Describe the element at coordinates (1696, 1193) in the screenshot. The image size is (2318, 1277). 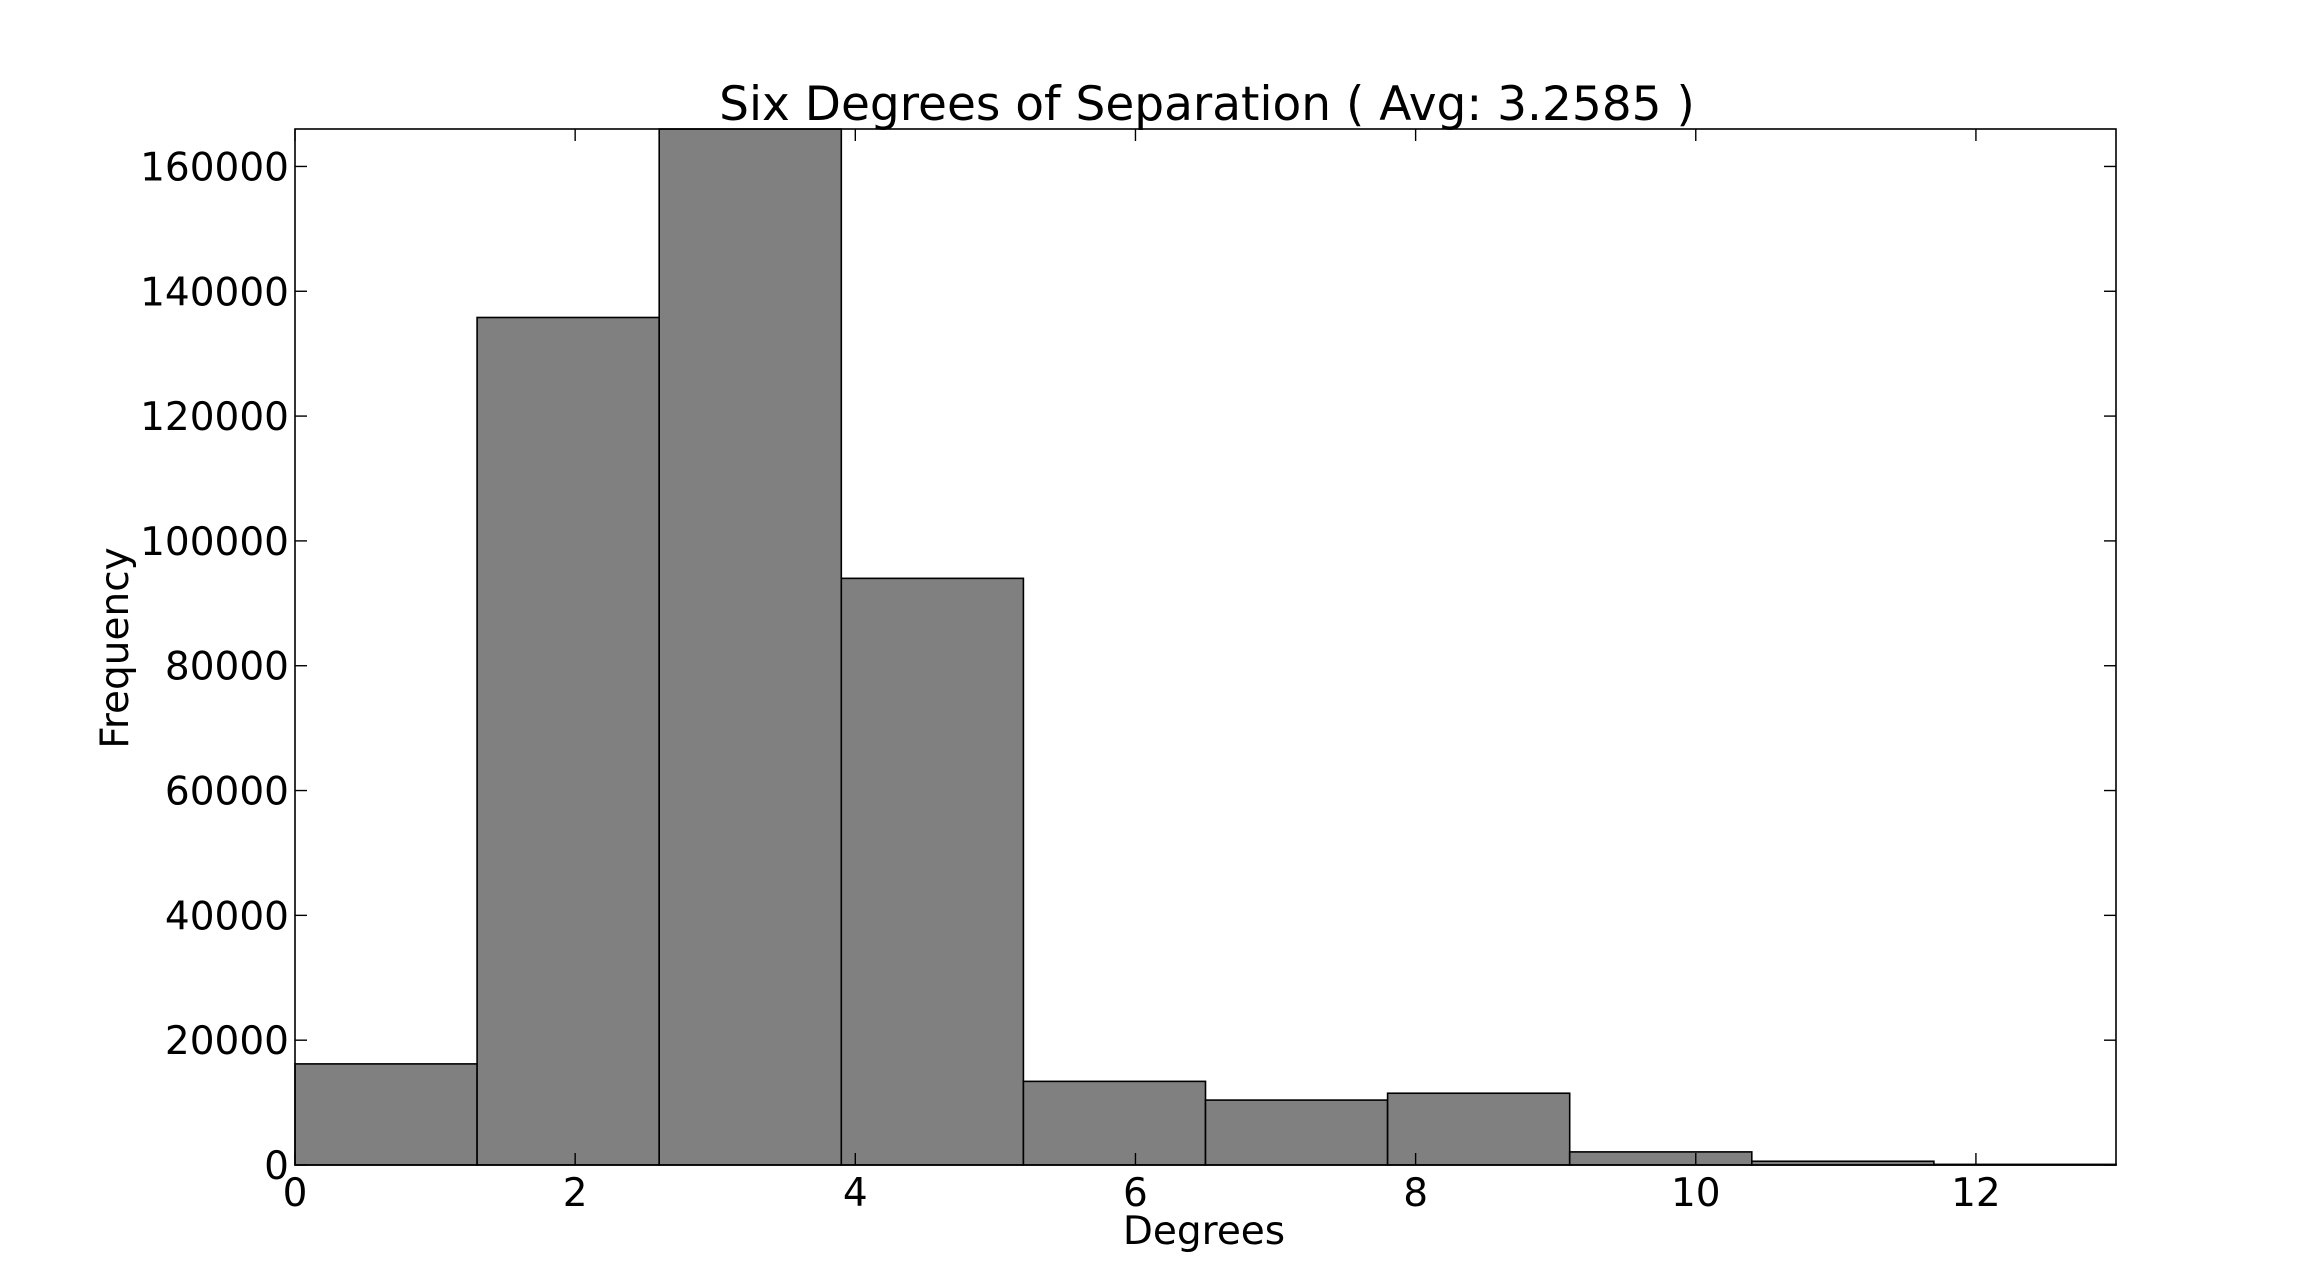
I see `x-tick-label: 10` at that location.